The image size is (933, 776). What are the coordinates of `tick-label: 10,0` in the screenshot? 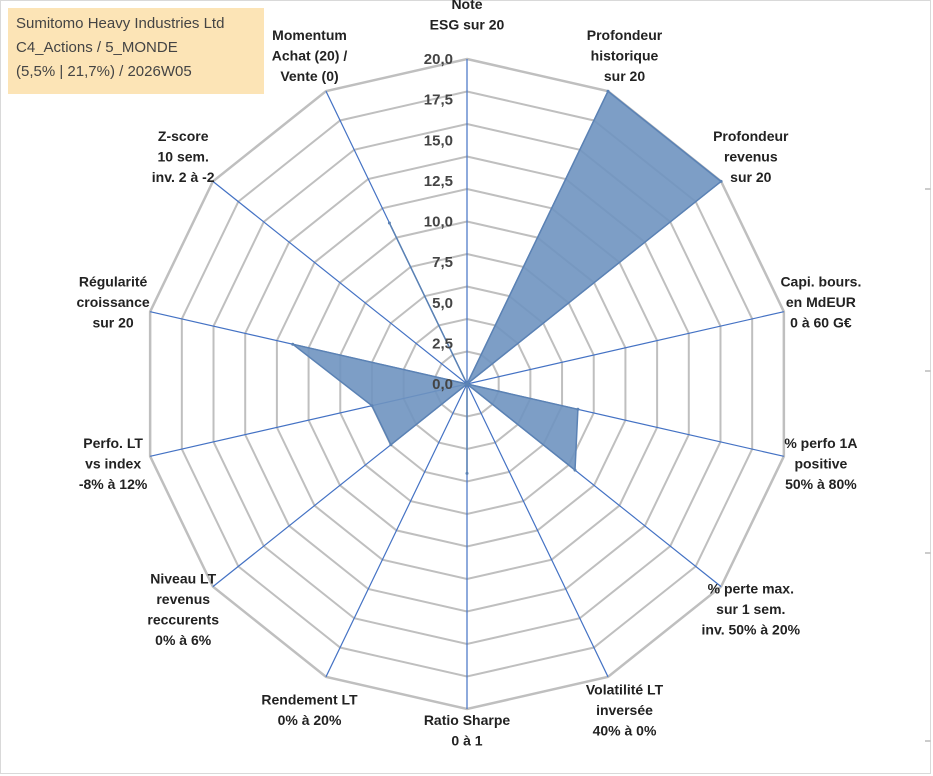 It's located at (438, 222).